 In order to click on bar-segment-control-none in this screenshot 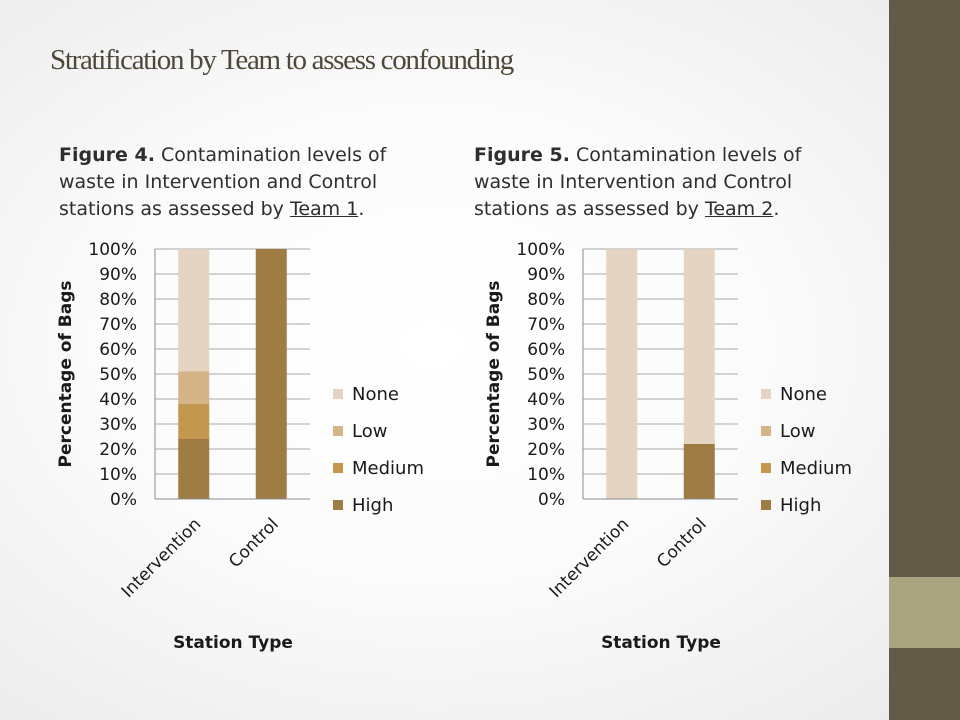, I will do `click(699, 346)`.